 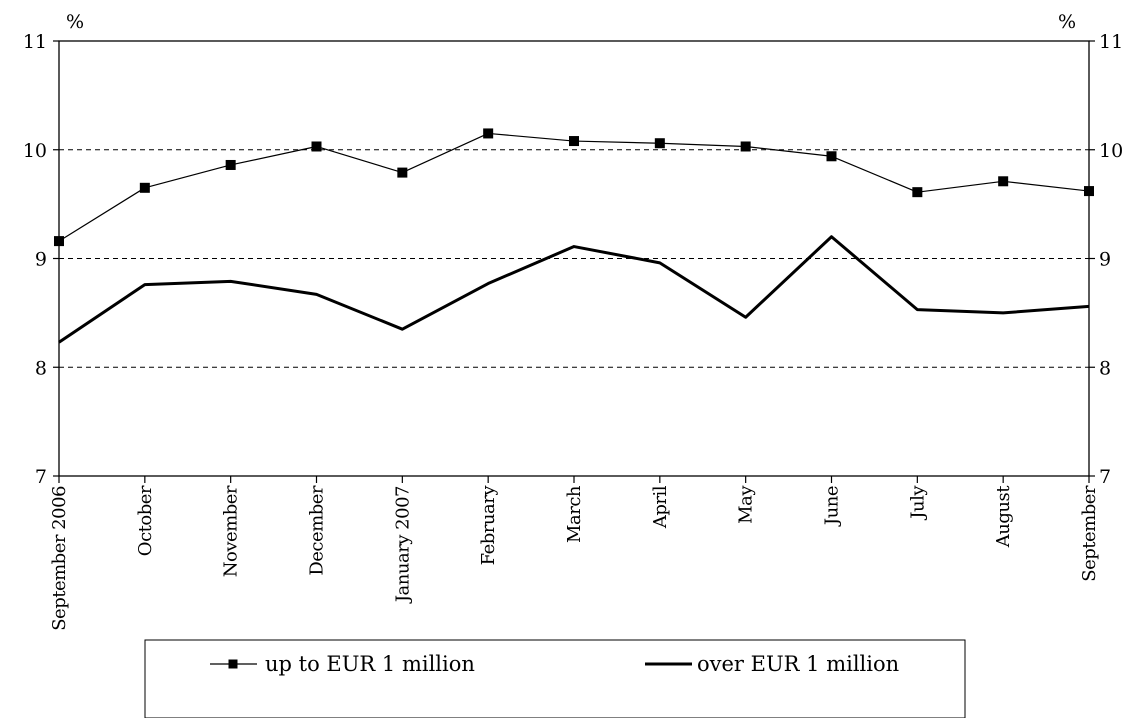 What do you see at coordinates (1067, 22) in the screenshot?
I see `y-axis-unit-right: %` at bounding box center [1067, 22].